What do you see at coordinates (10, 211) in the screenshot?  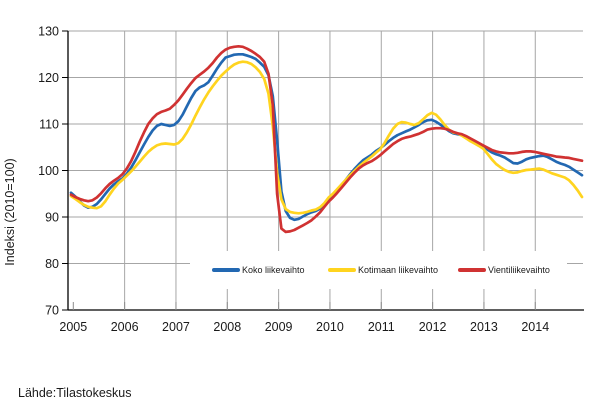 I see `y-axis-title: Indeksi (2010=100)` at bounding box center [10, 211].